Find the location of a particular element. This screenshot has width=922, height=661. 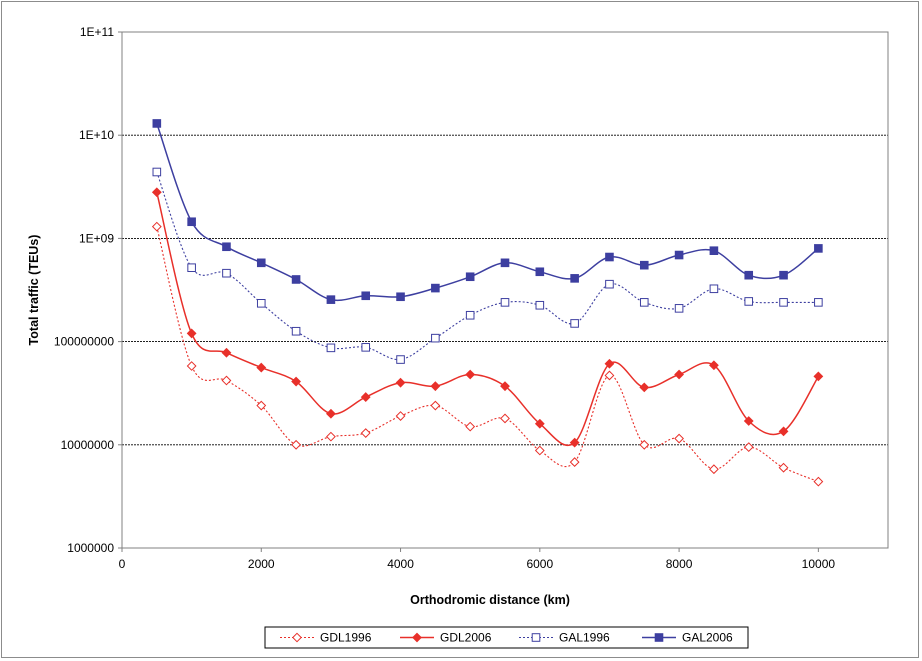

y-tick-label: 10000000 is located at coordinates (88, 445).